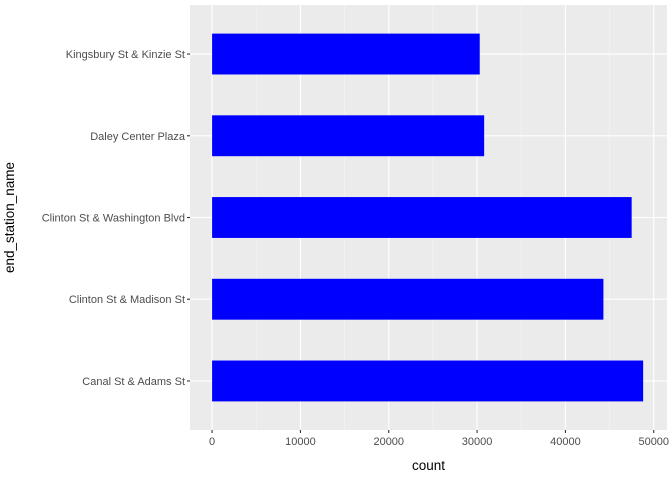 Image resolution: width=672 pixels, height=480 pixels. What do you see at coordinates (565, 442) in the screenshot?
I see `x-tick-label: 40000` at bounding box center [565, 442].